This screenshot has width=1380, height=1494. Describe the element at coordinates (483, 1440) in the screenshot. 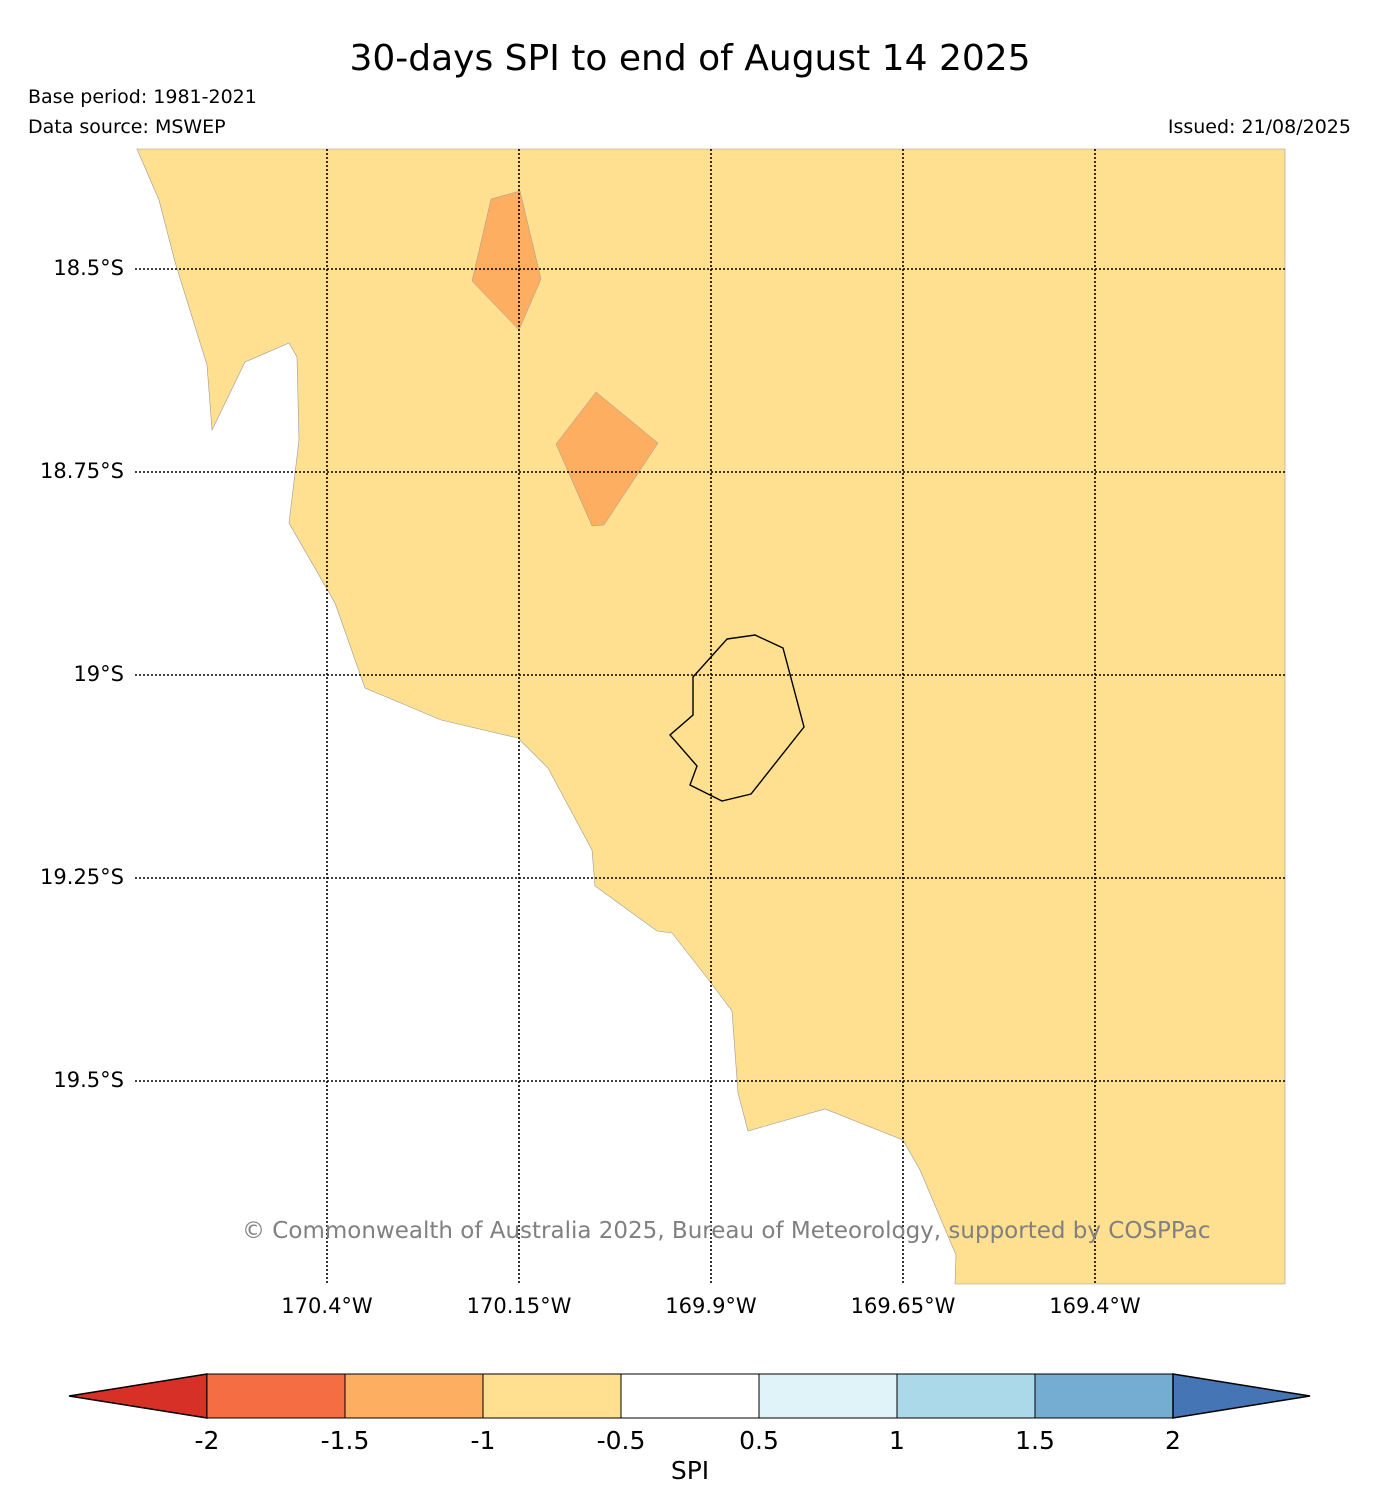

I see `colorbar-tick-label: -1` at that location.